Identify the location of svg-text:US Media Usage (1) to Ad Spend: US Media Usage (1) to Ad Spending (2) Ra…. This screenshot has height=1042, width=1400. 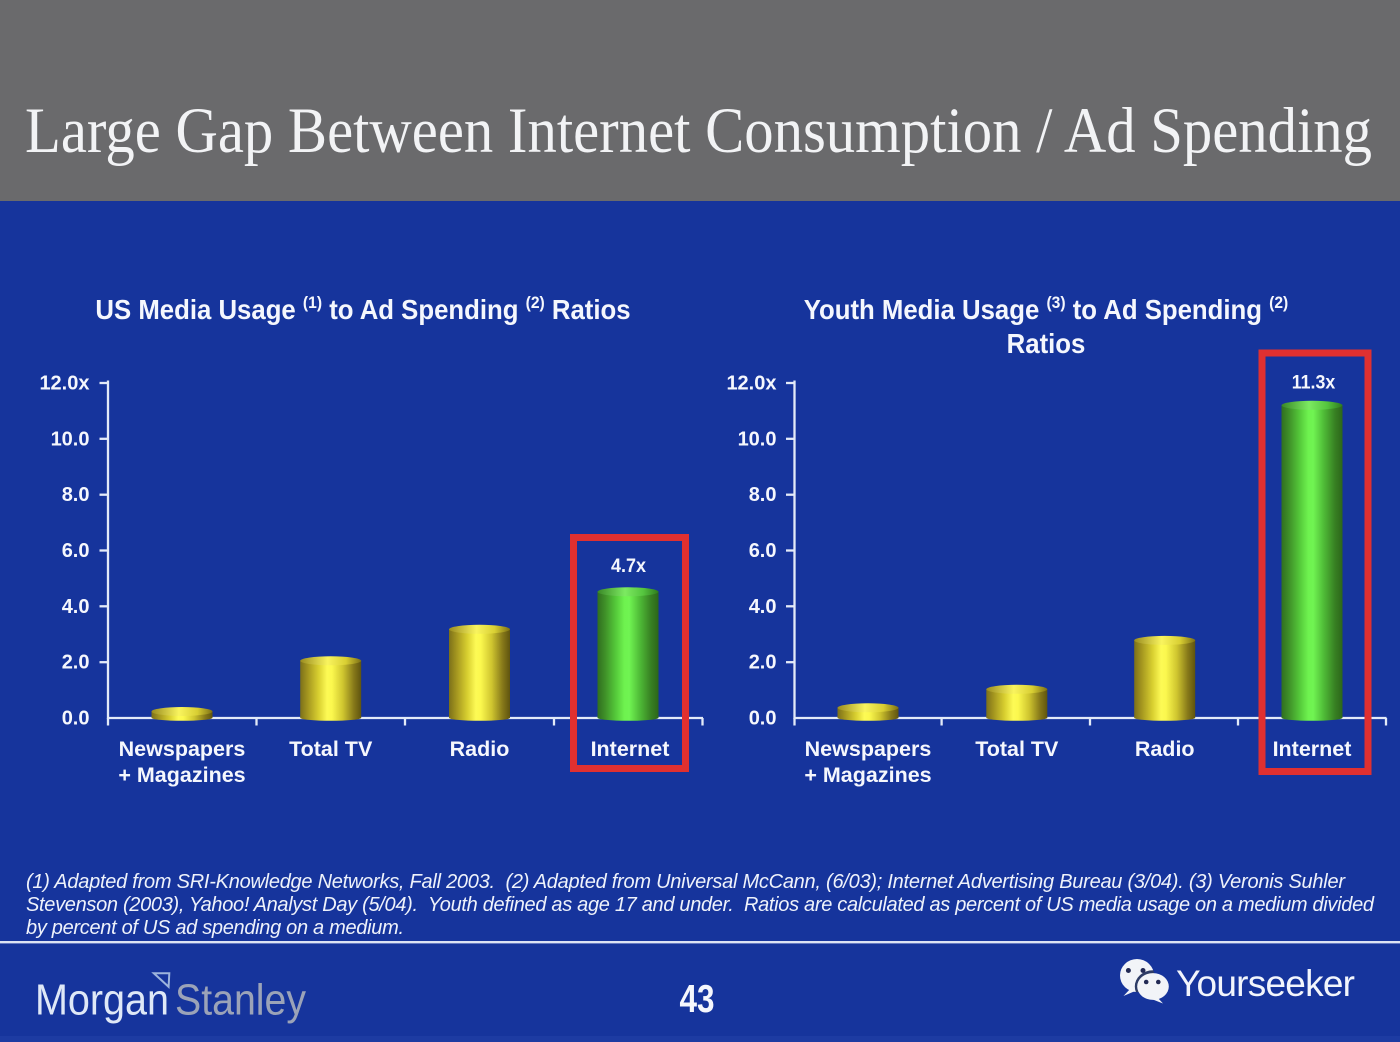
(362, 309).